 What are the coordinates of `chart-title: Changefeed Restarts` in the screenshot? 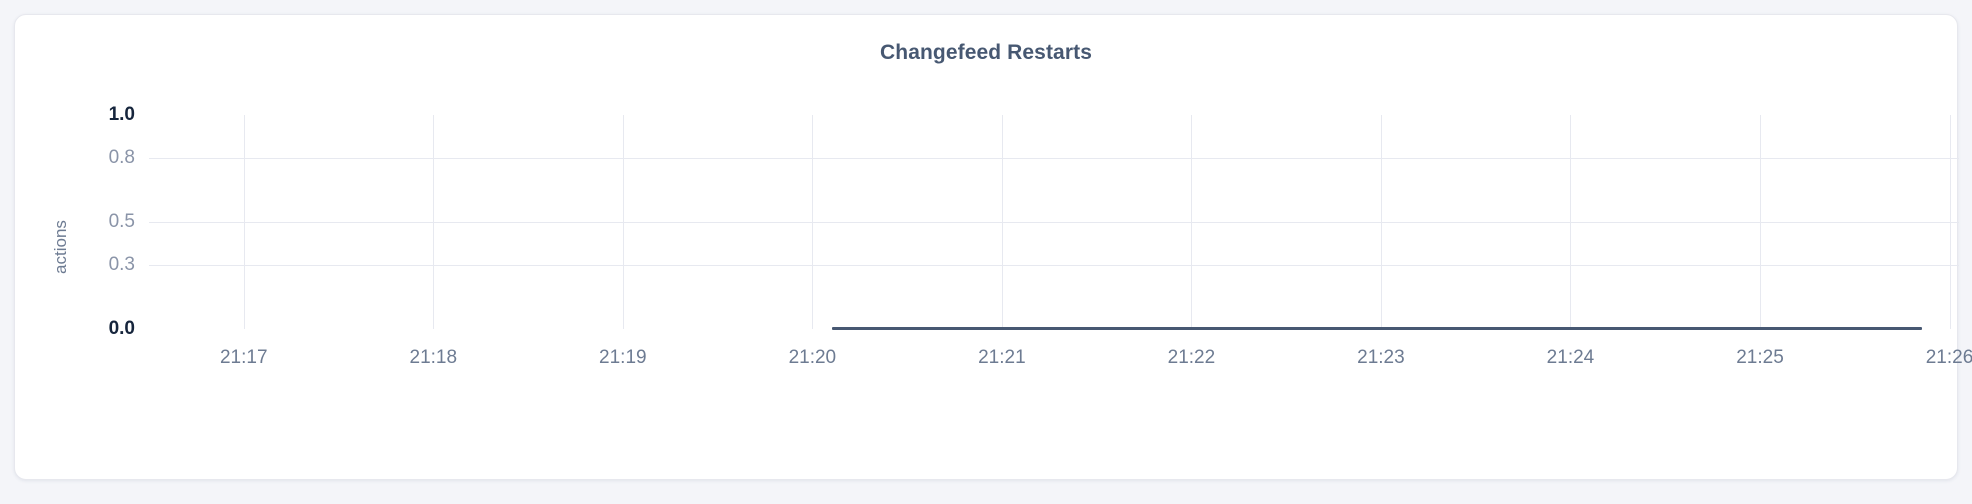 It's located at (986, 52).